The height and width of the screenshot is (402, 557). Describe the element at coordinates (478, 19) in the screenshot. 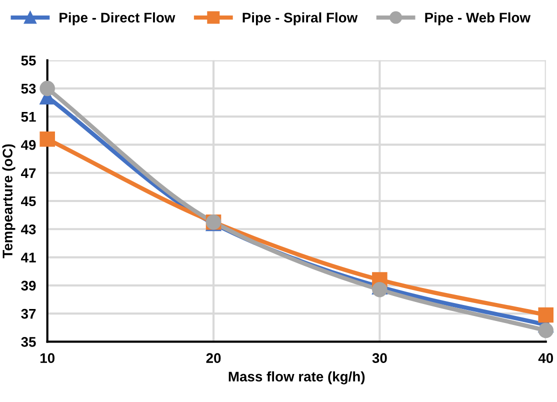

I see `legend-label: Pipe - Web Flow` at that location.